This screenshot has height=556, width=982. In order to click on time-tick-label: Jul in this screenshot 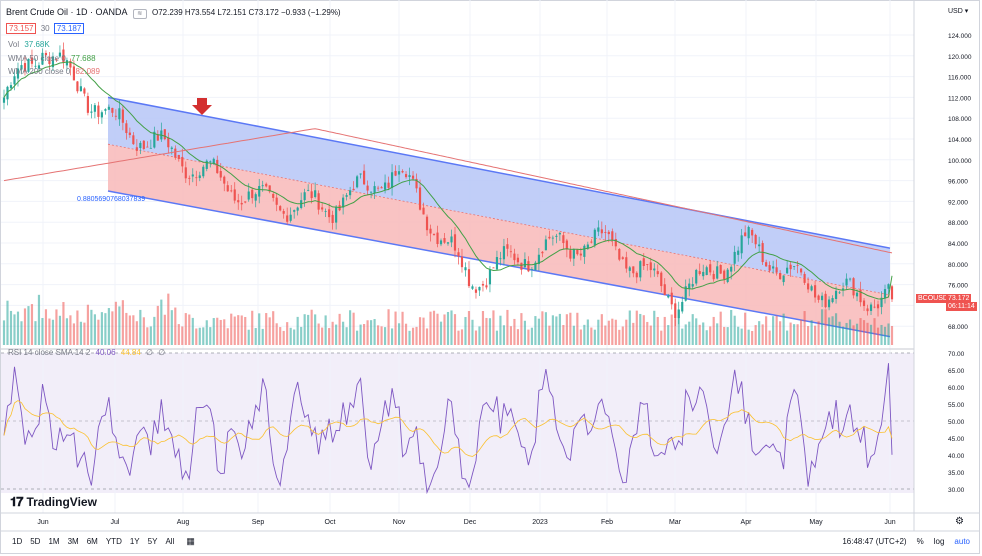, I will do `click(115, 522)`.